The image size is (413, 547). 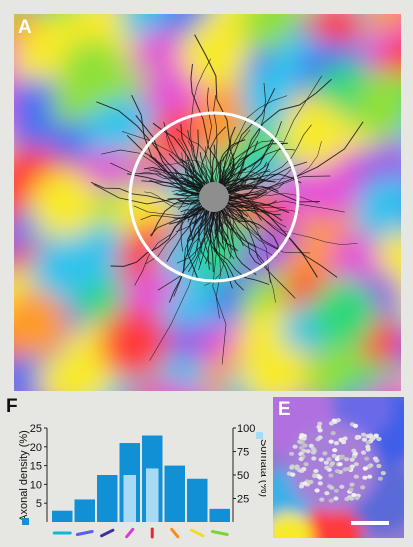 I want to click on y-tick-label-left: 20, so click(x=36, y=448).